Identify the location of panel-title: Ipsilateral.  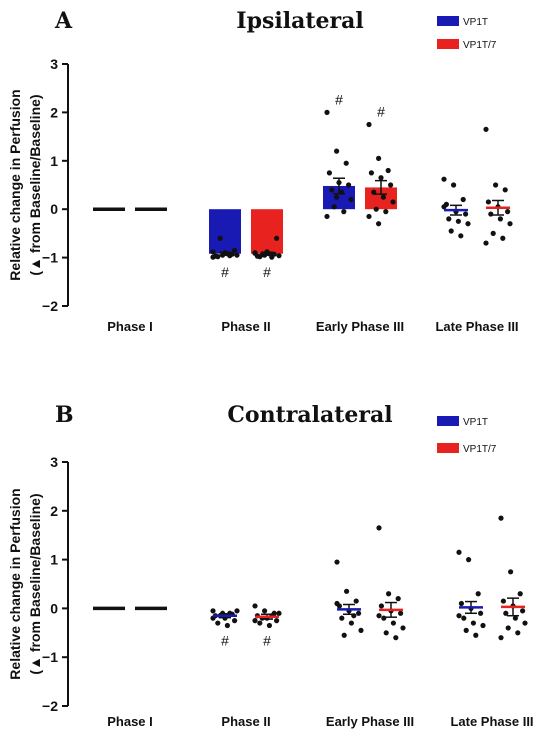
(299, 21).